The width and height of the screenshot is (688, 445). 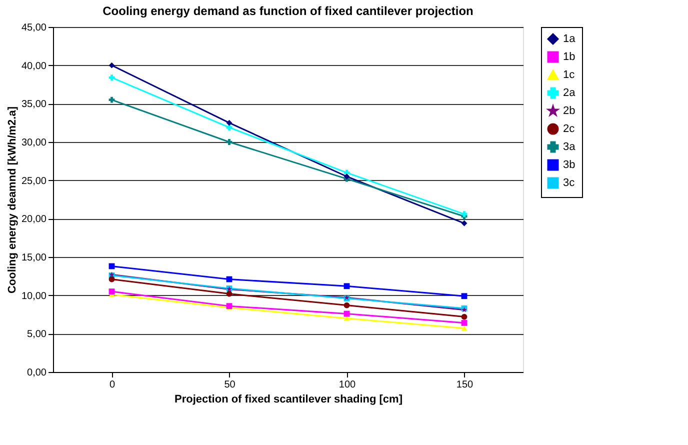 What do you see at coordinates (34, 66) in the screenshot?
I see `y-tick-label: 40,00` at bounding box center [34, 66].